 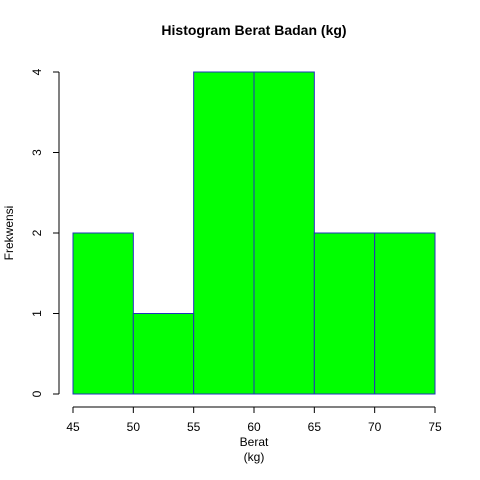 I want to click on x-tick-label-3: 60, so click(x=254, y=427).